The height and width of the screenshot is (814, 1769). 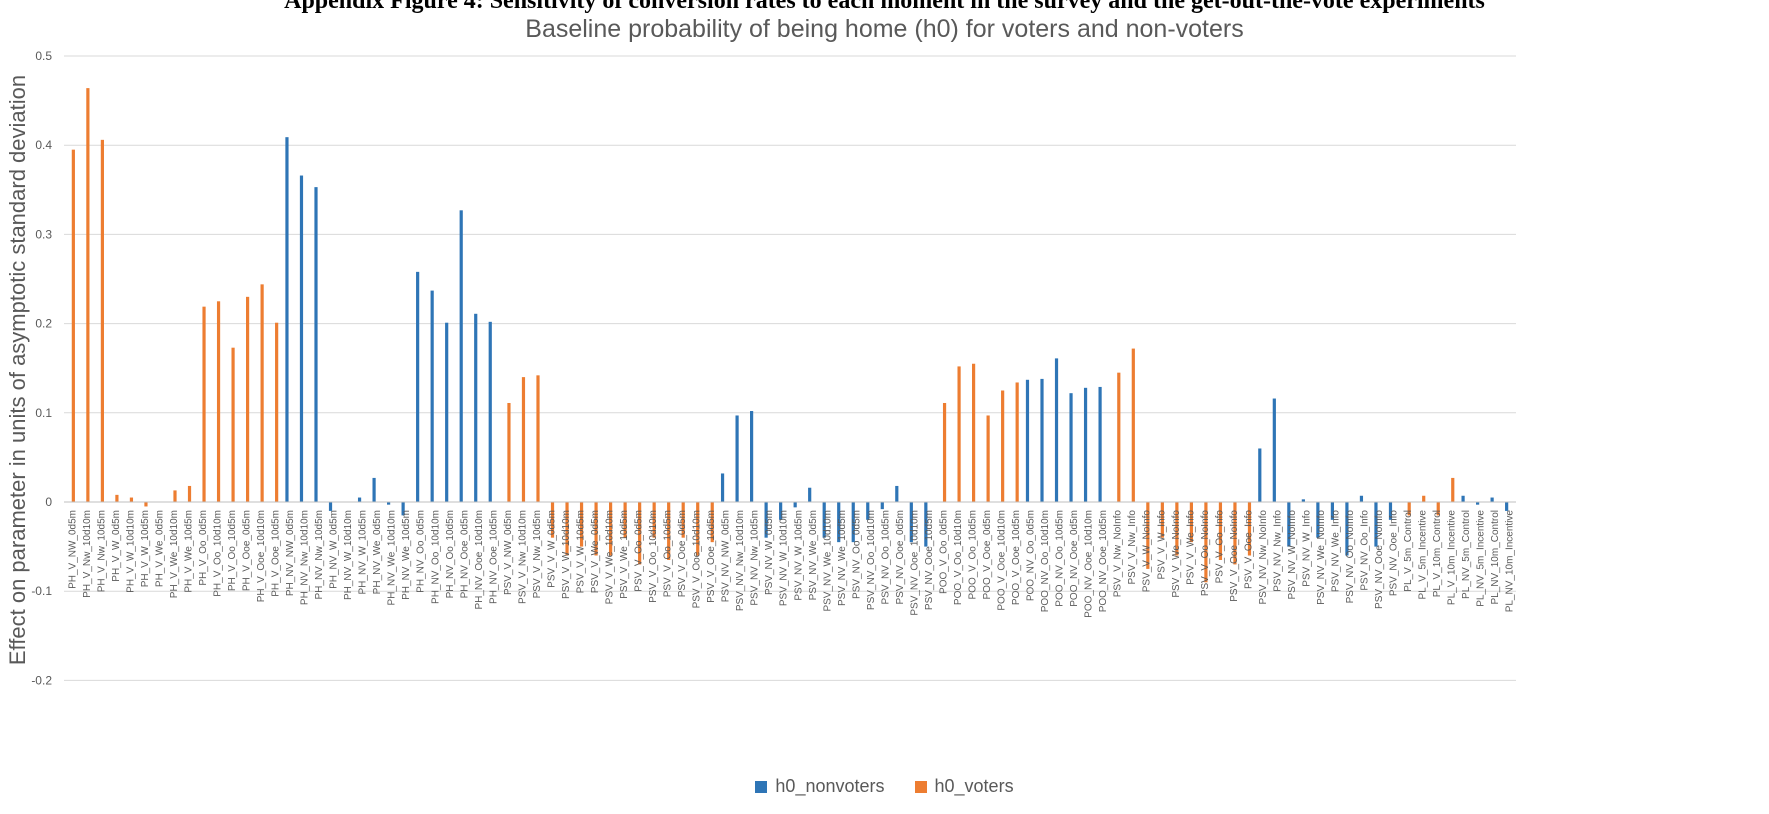 I want to click on x-tick-label: PSV_NV_Nw_10d5m, so click(x=755, y=558).